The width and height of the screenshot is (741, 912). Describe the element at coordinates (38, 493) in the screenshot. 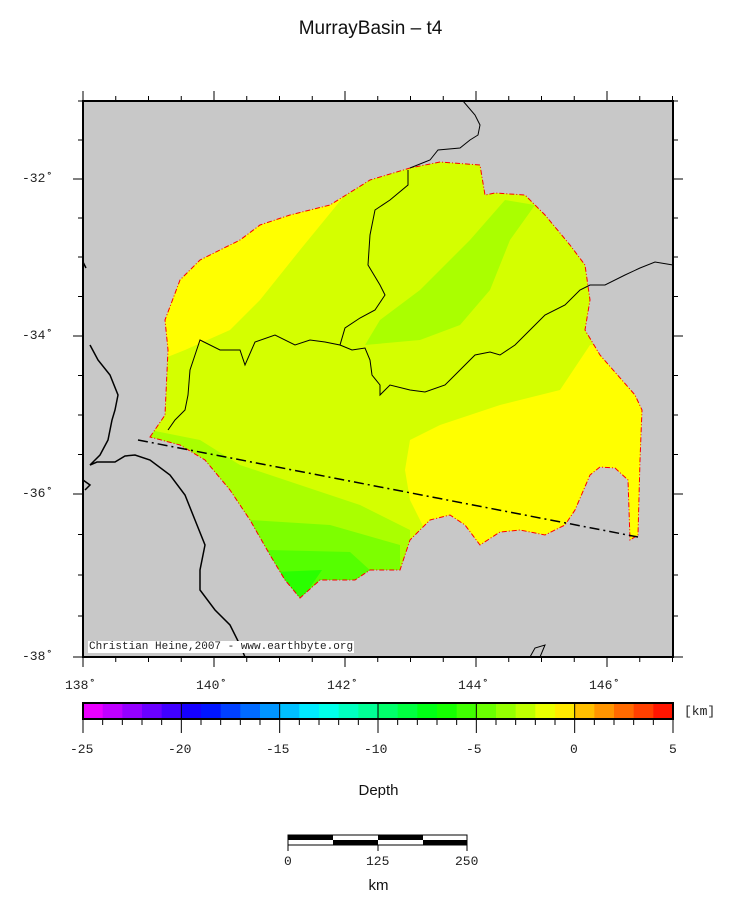

I see `lat-label-36: -36˚` at that location.